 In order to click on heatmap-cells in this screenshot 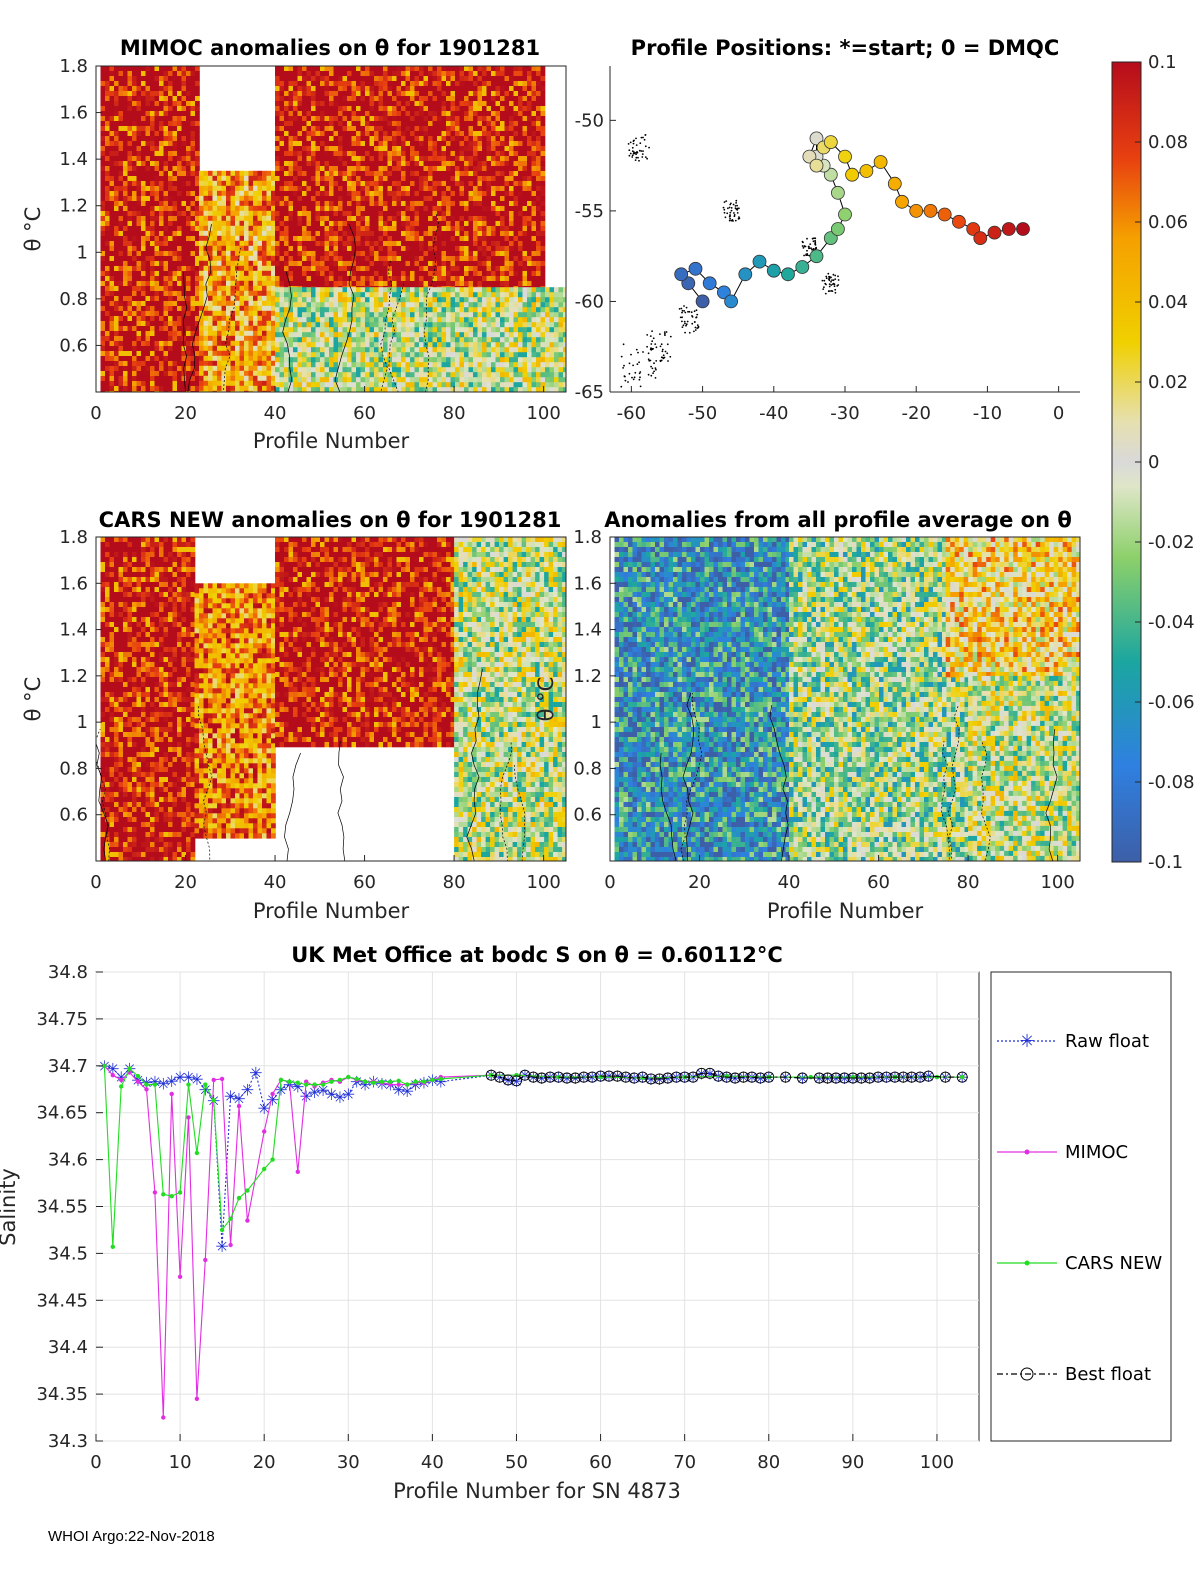, I will do `click(333, 229)`.